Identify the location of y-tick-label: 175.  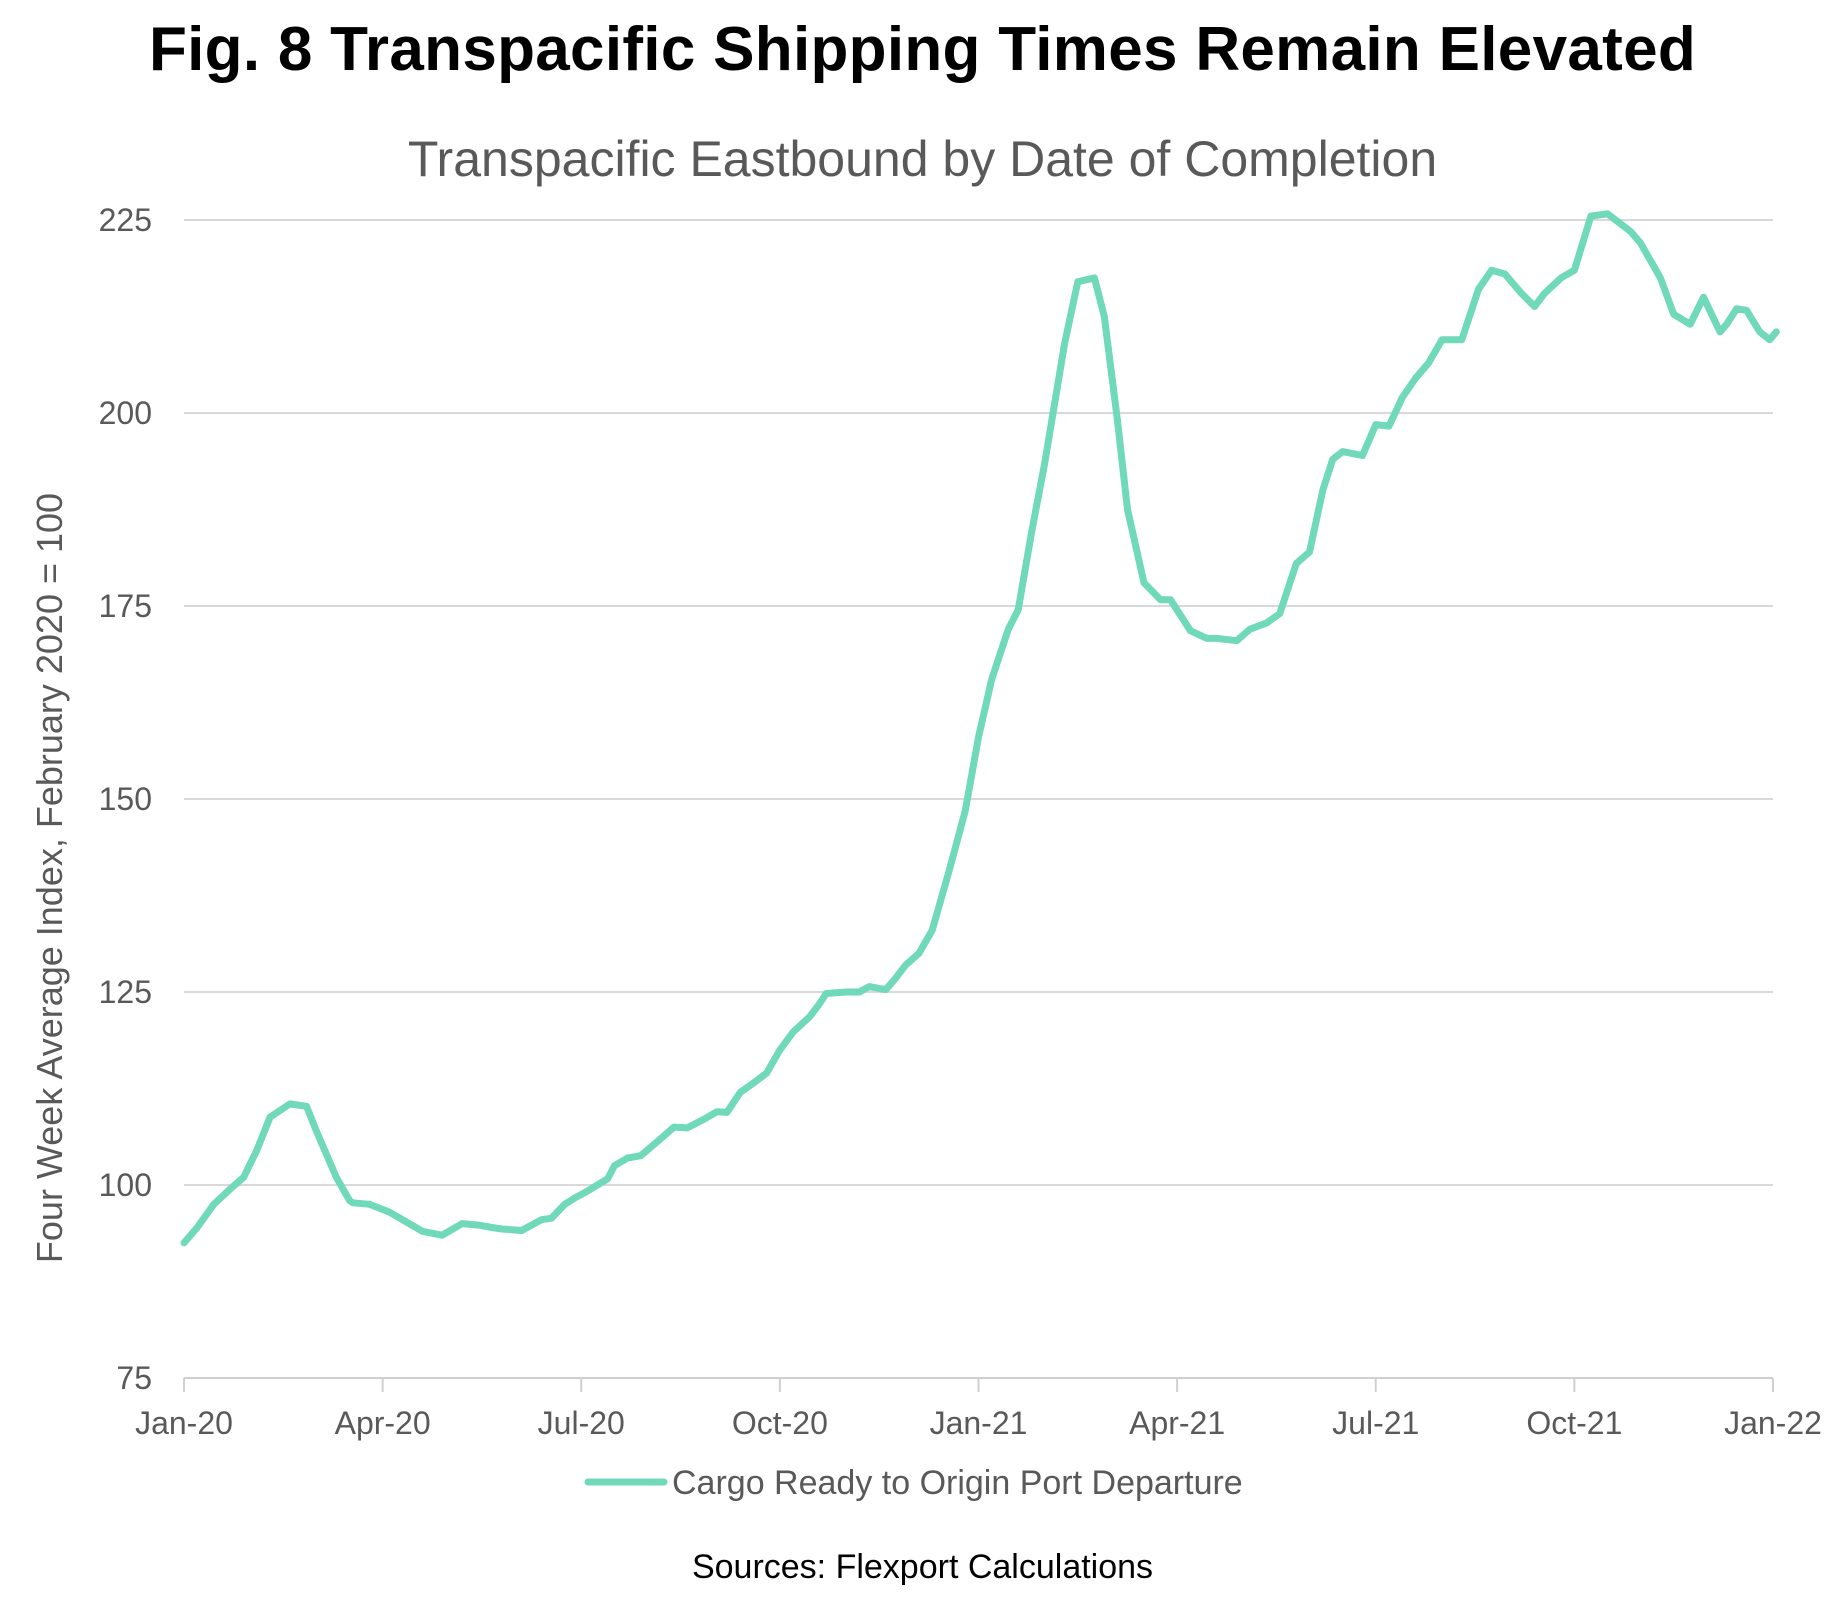
(125, 606).